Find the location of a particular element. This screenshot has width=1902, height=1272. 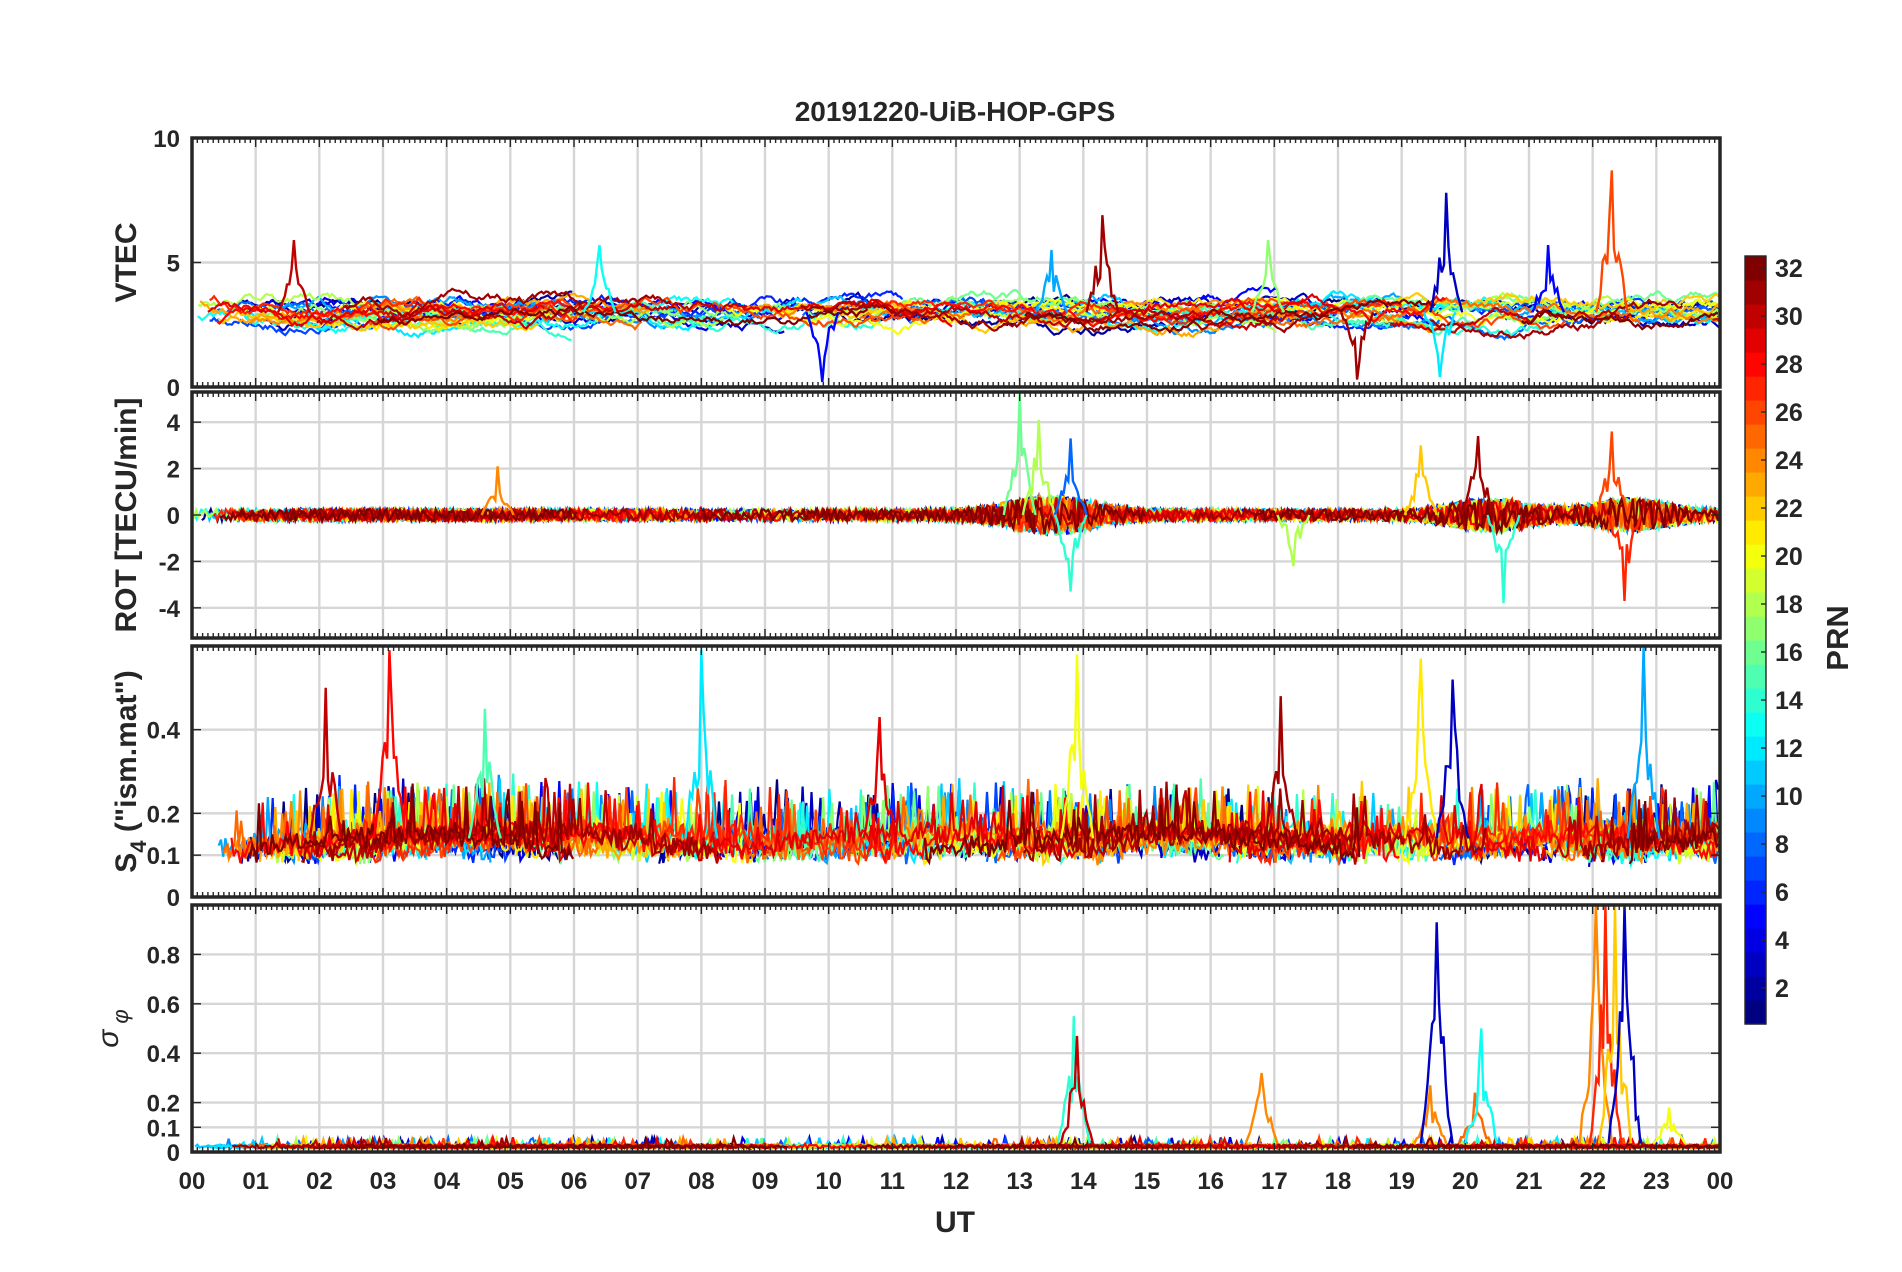

x-tick-label: 22 is located at coordinates (1592, 1181).